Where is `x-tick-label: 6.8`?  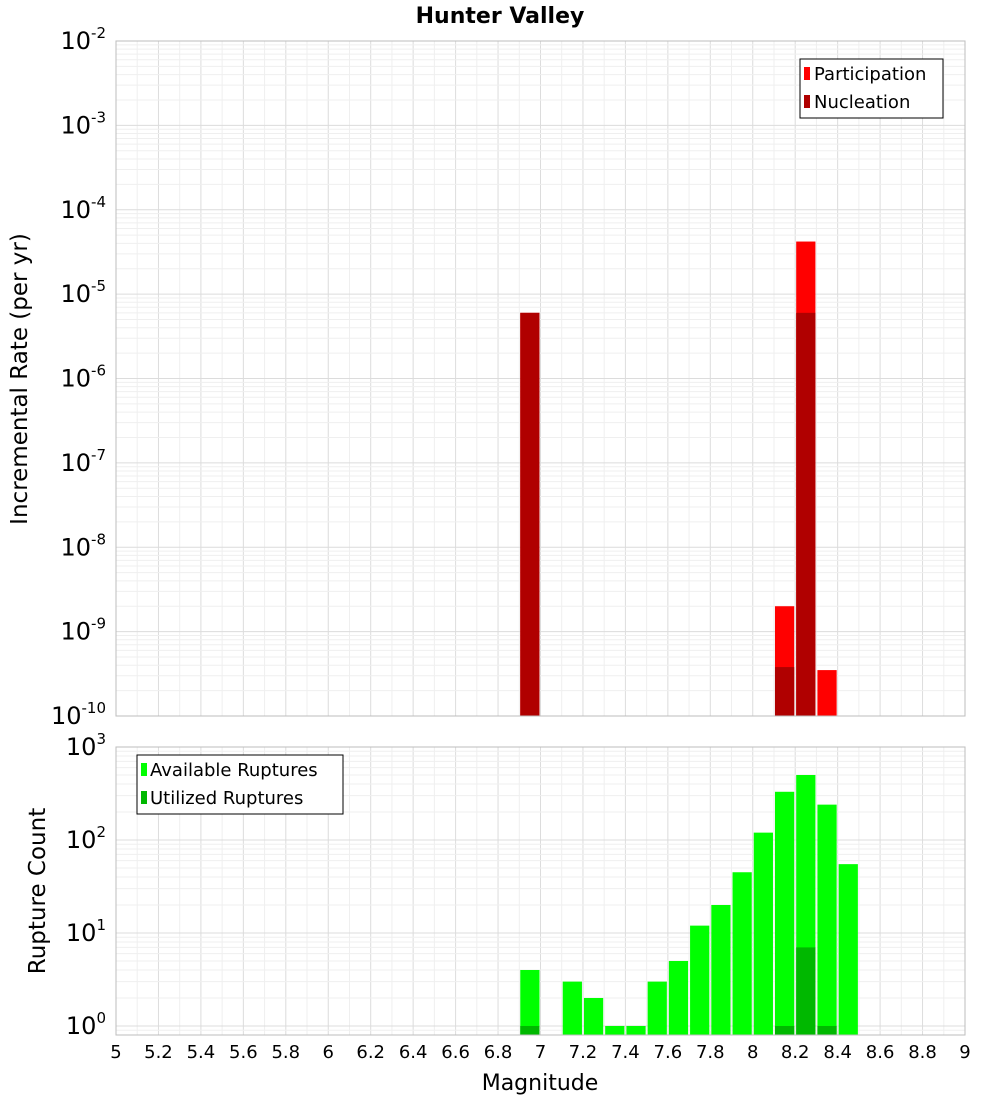
x-tick-label: 6.8 is located at coordinates (498, 1052).